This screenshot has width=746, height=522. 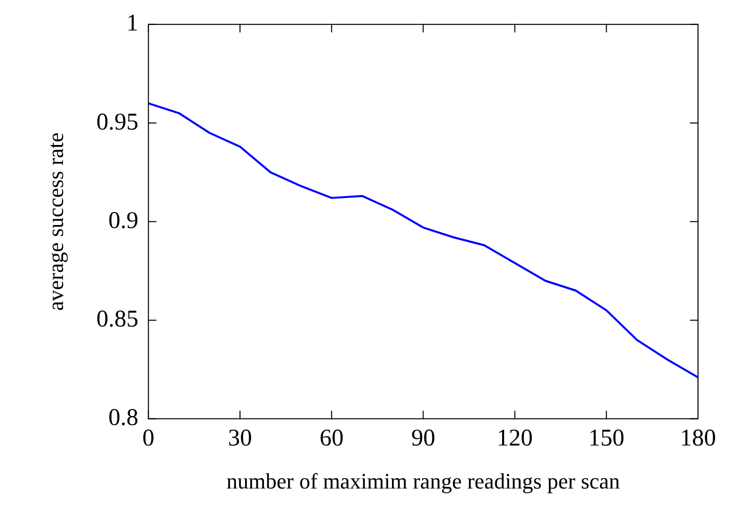 I want to click on x-tick-label: 90, so click(x=423, y=438).